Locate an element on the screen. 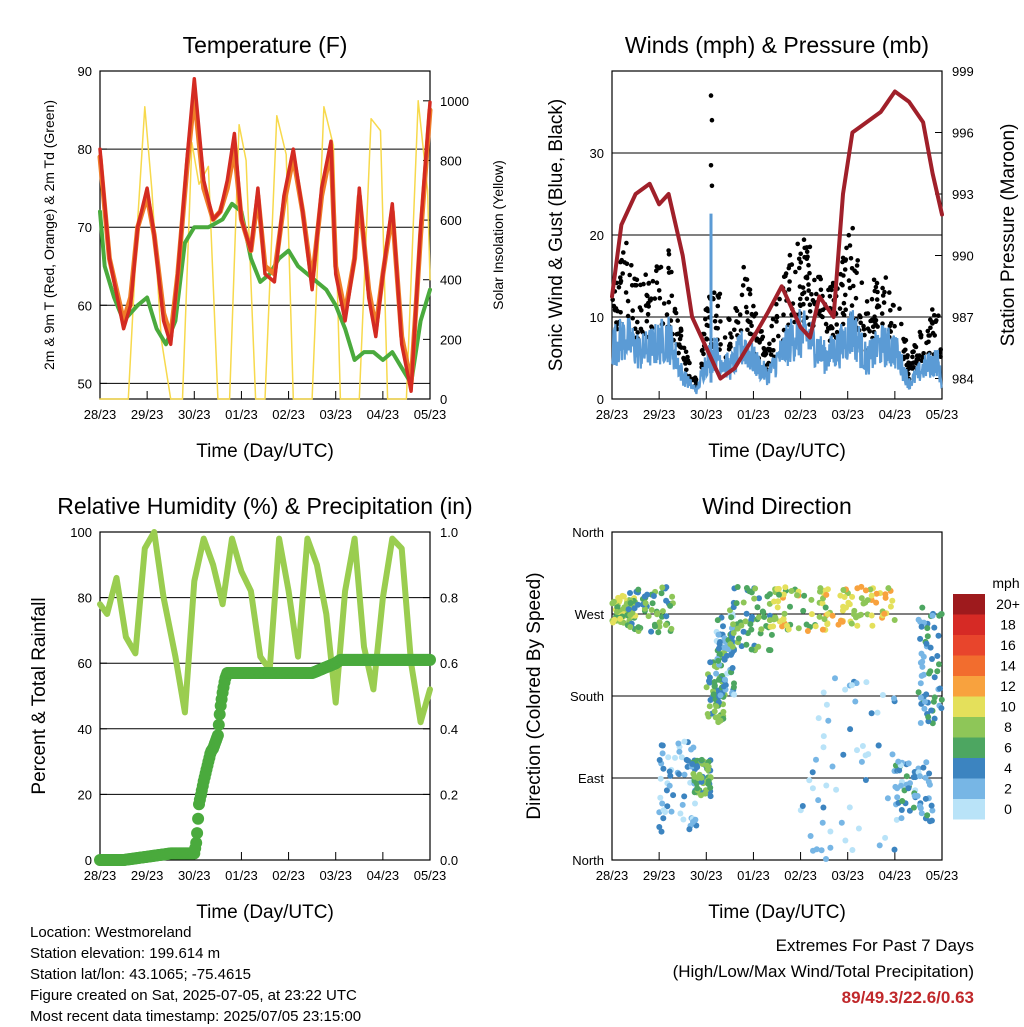 This screenshot has width=1024, height=1027. y-right-tick-label-1-0: 0 is located at coordinates (443, 399).